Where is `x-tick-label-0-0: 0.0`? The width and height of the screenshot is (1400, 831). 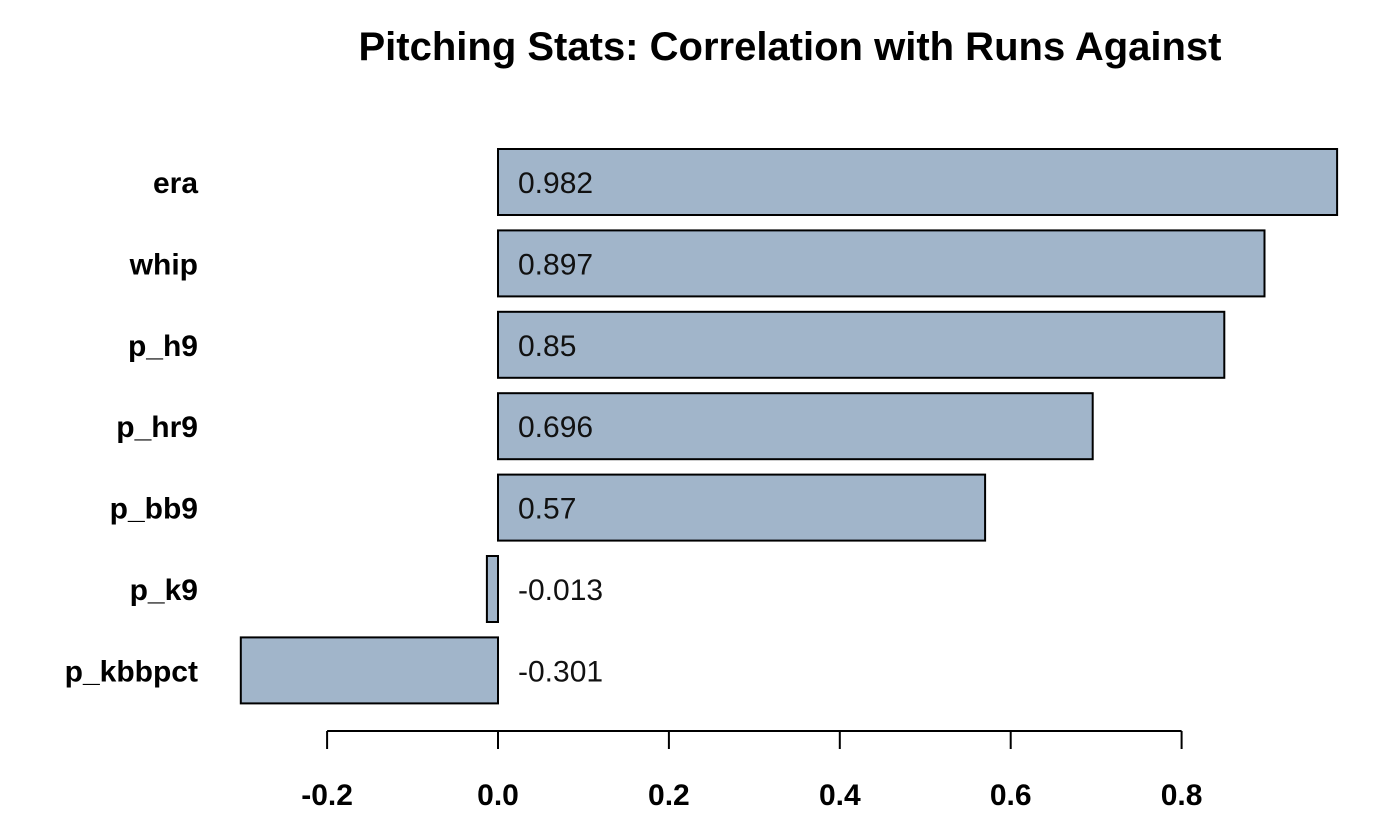
x-tick-label-0-0: 0.0 is located at coordinates (498, 795).